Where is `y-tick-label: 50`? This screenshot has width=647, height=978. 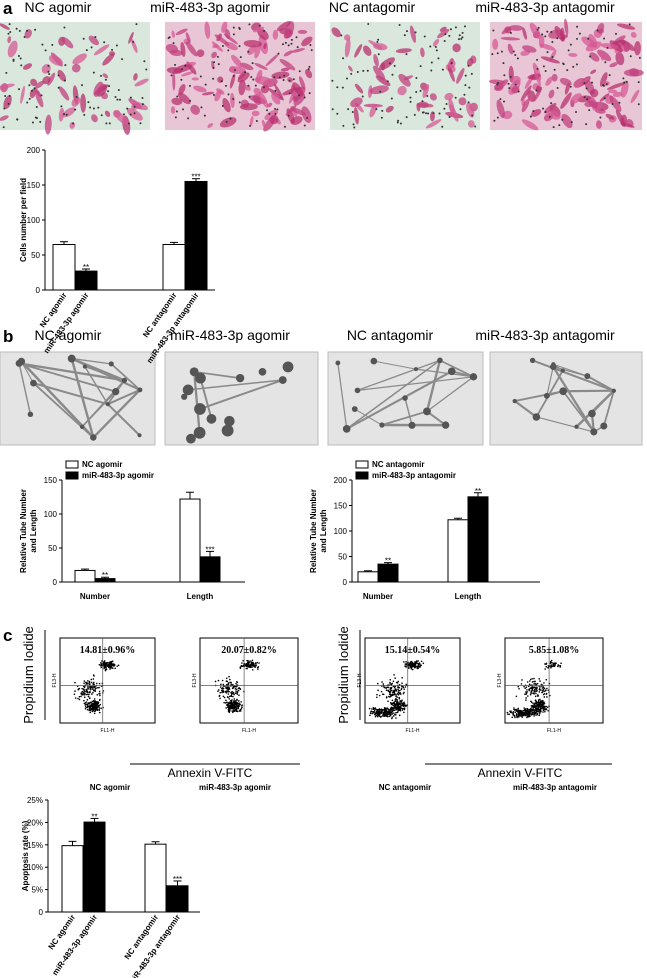
y-tick-label: 50 is located at coordinates (35, 255).